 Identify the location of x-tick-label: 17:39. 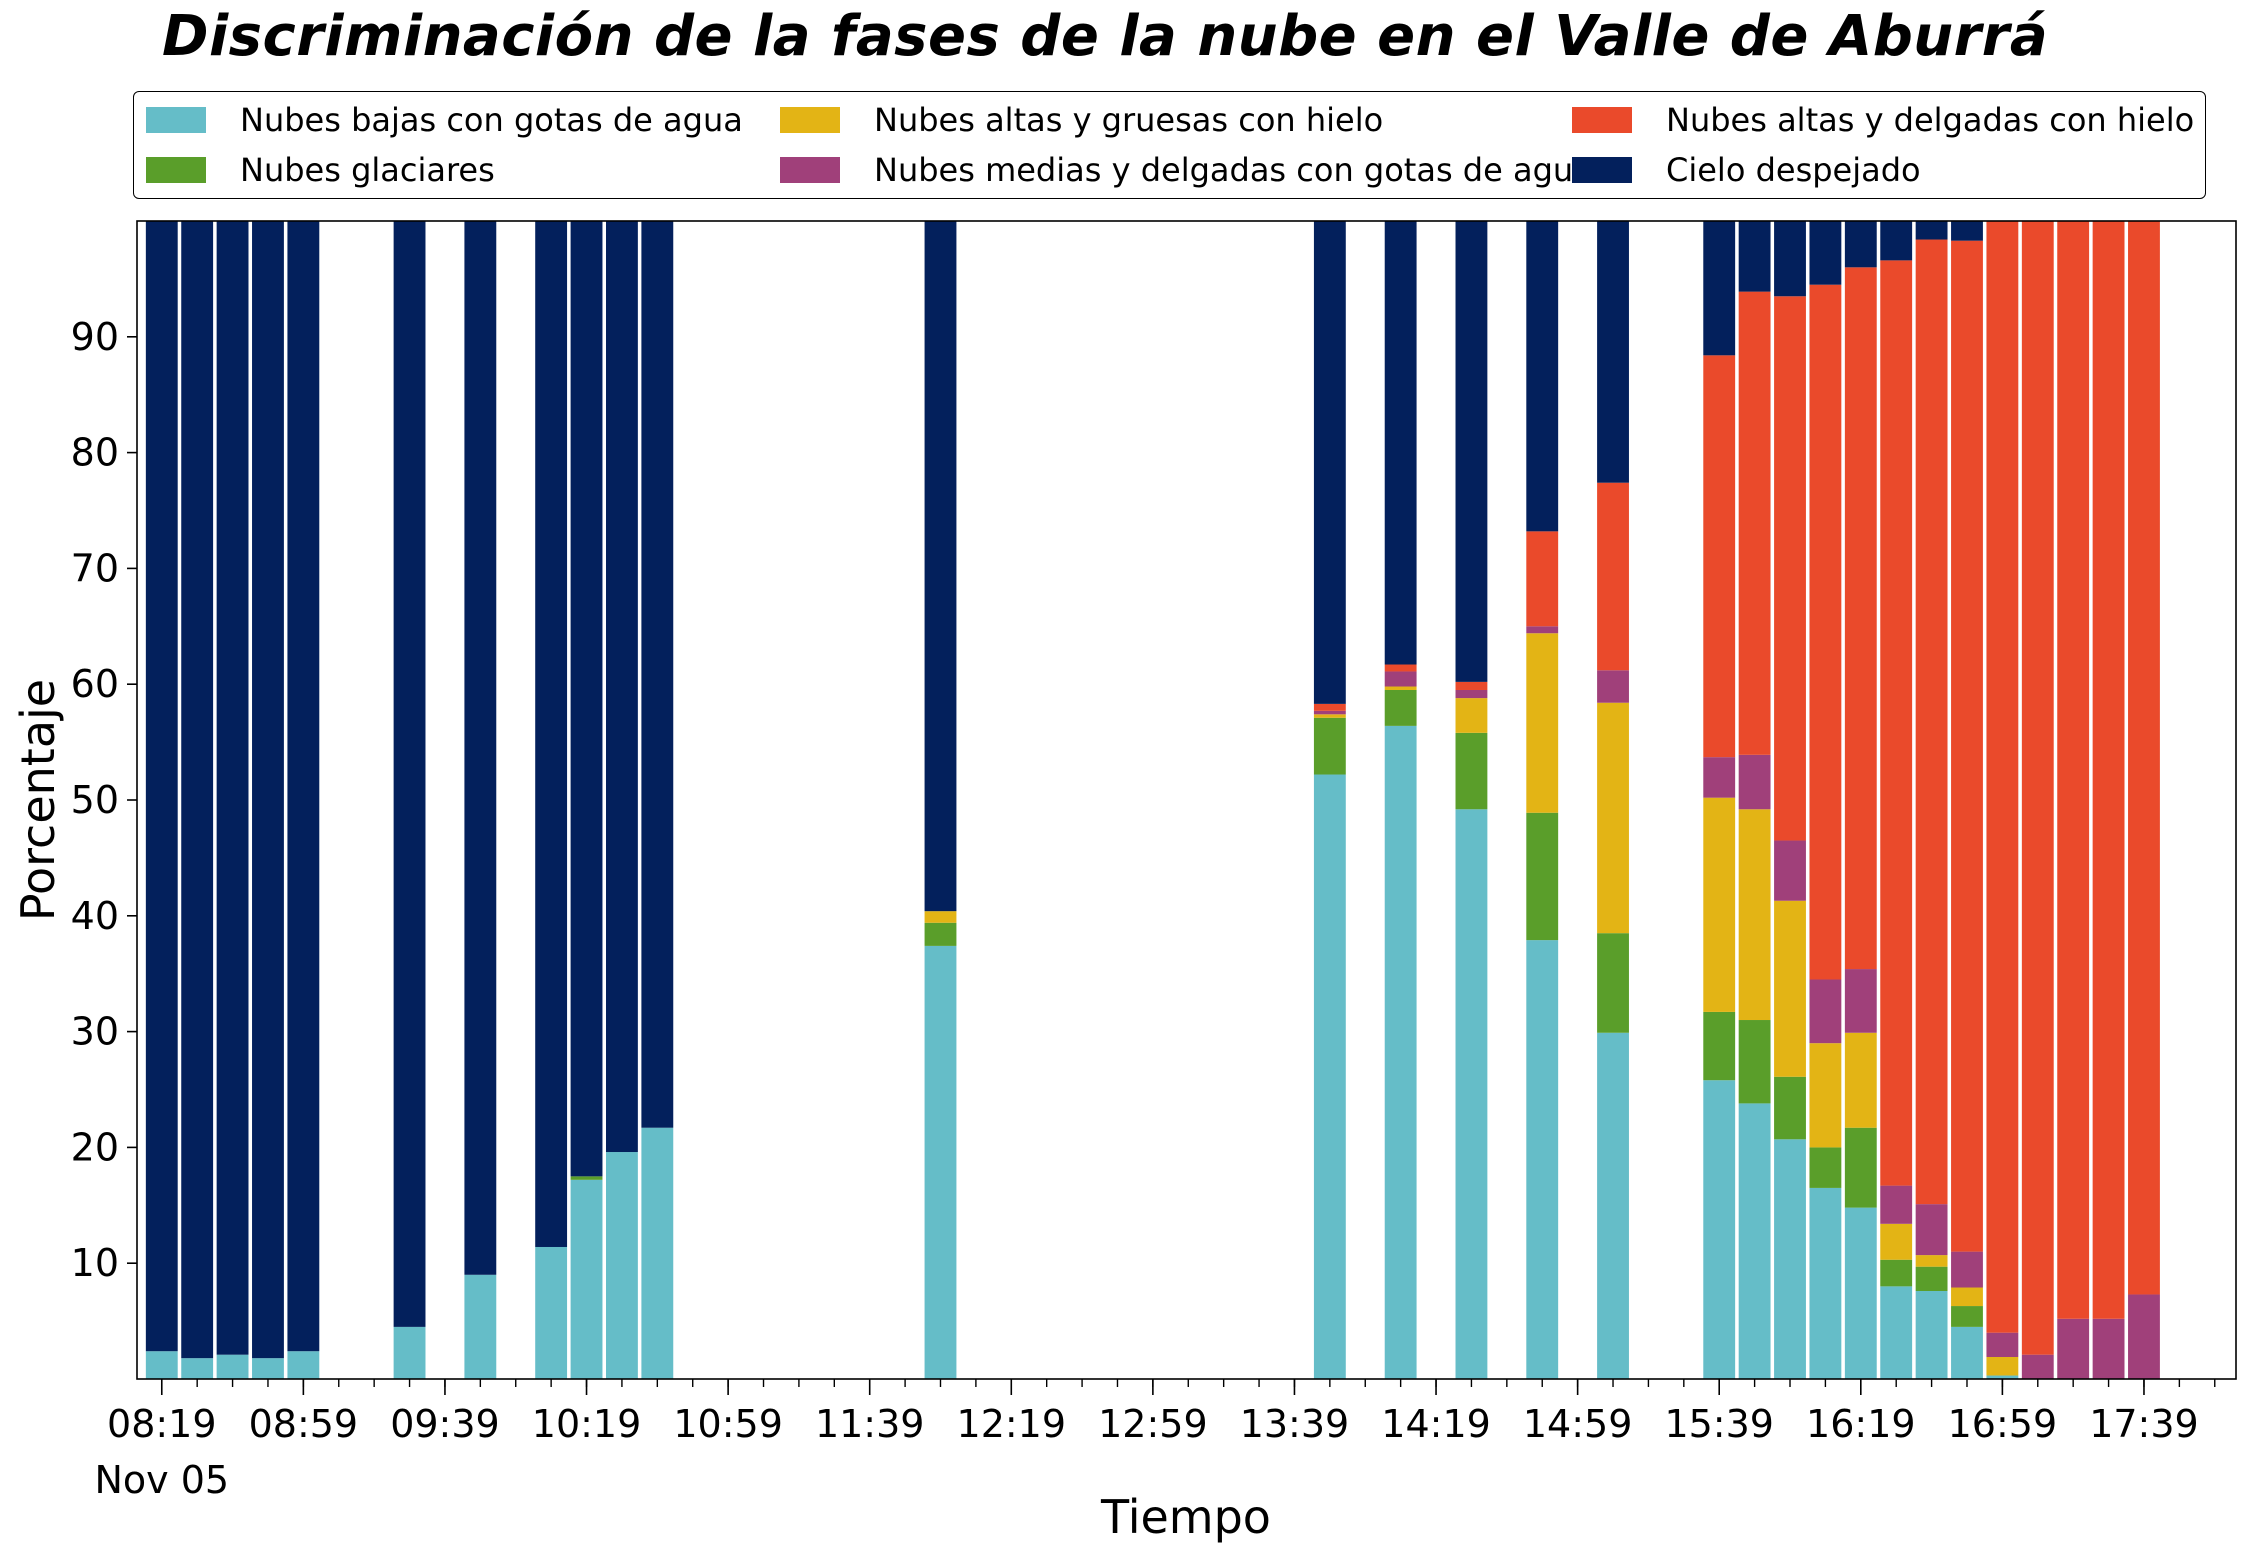
(2144, 1424).